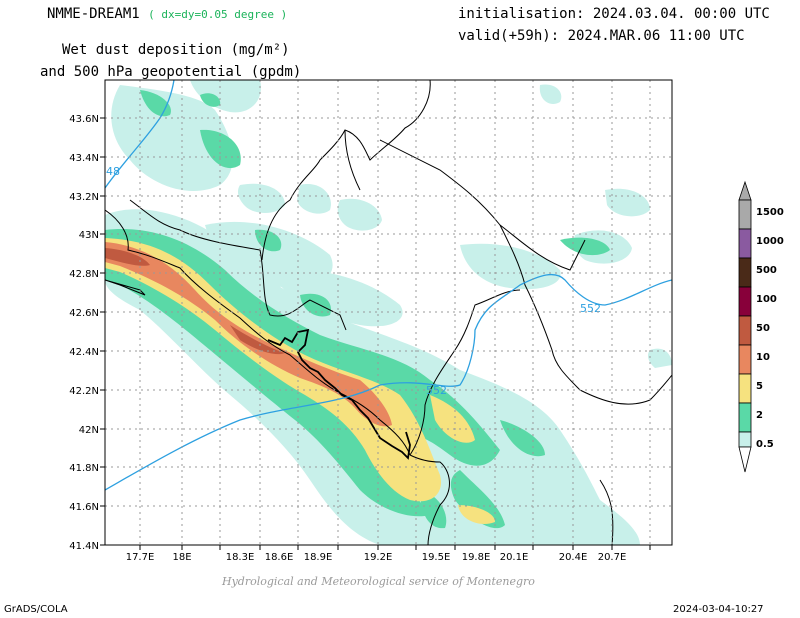 The image size is (800, 618). Describe the element at coordinates (770, 241) in the screenshot. I see `legend-label: 1000` at that location.